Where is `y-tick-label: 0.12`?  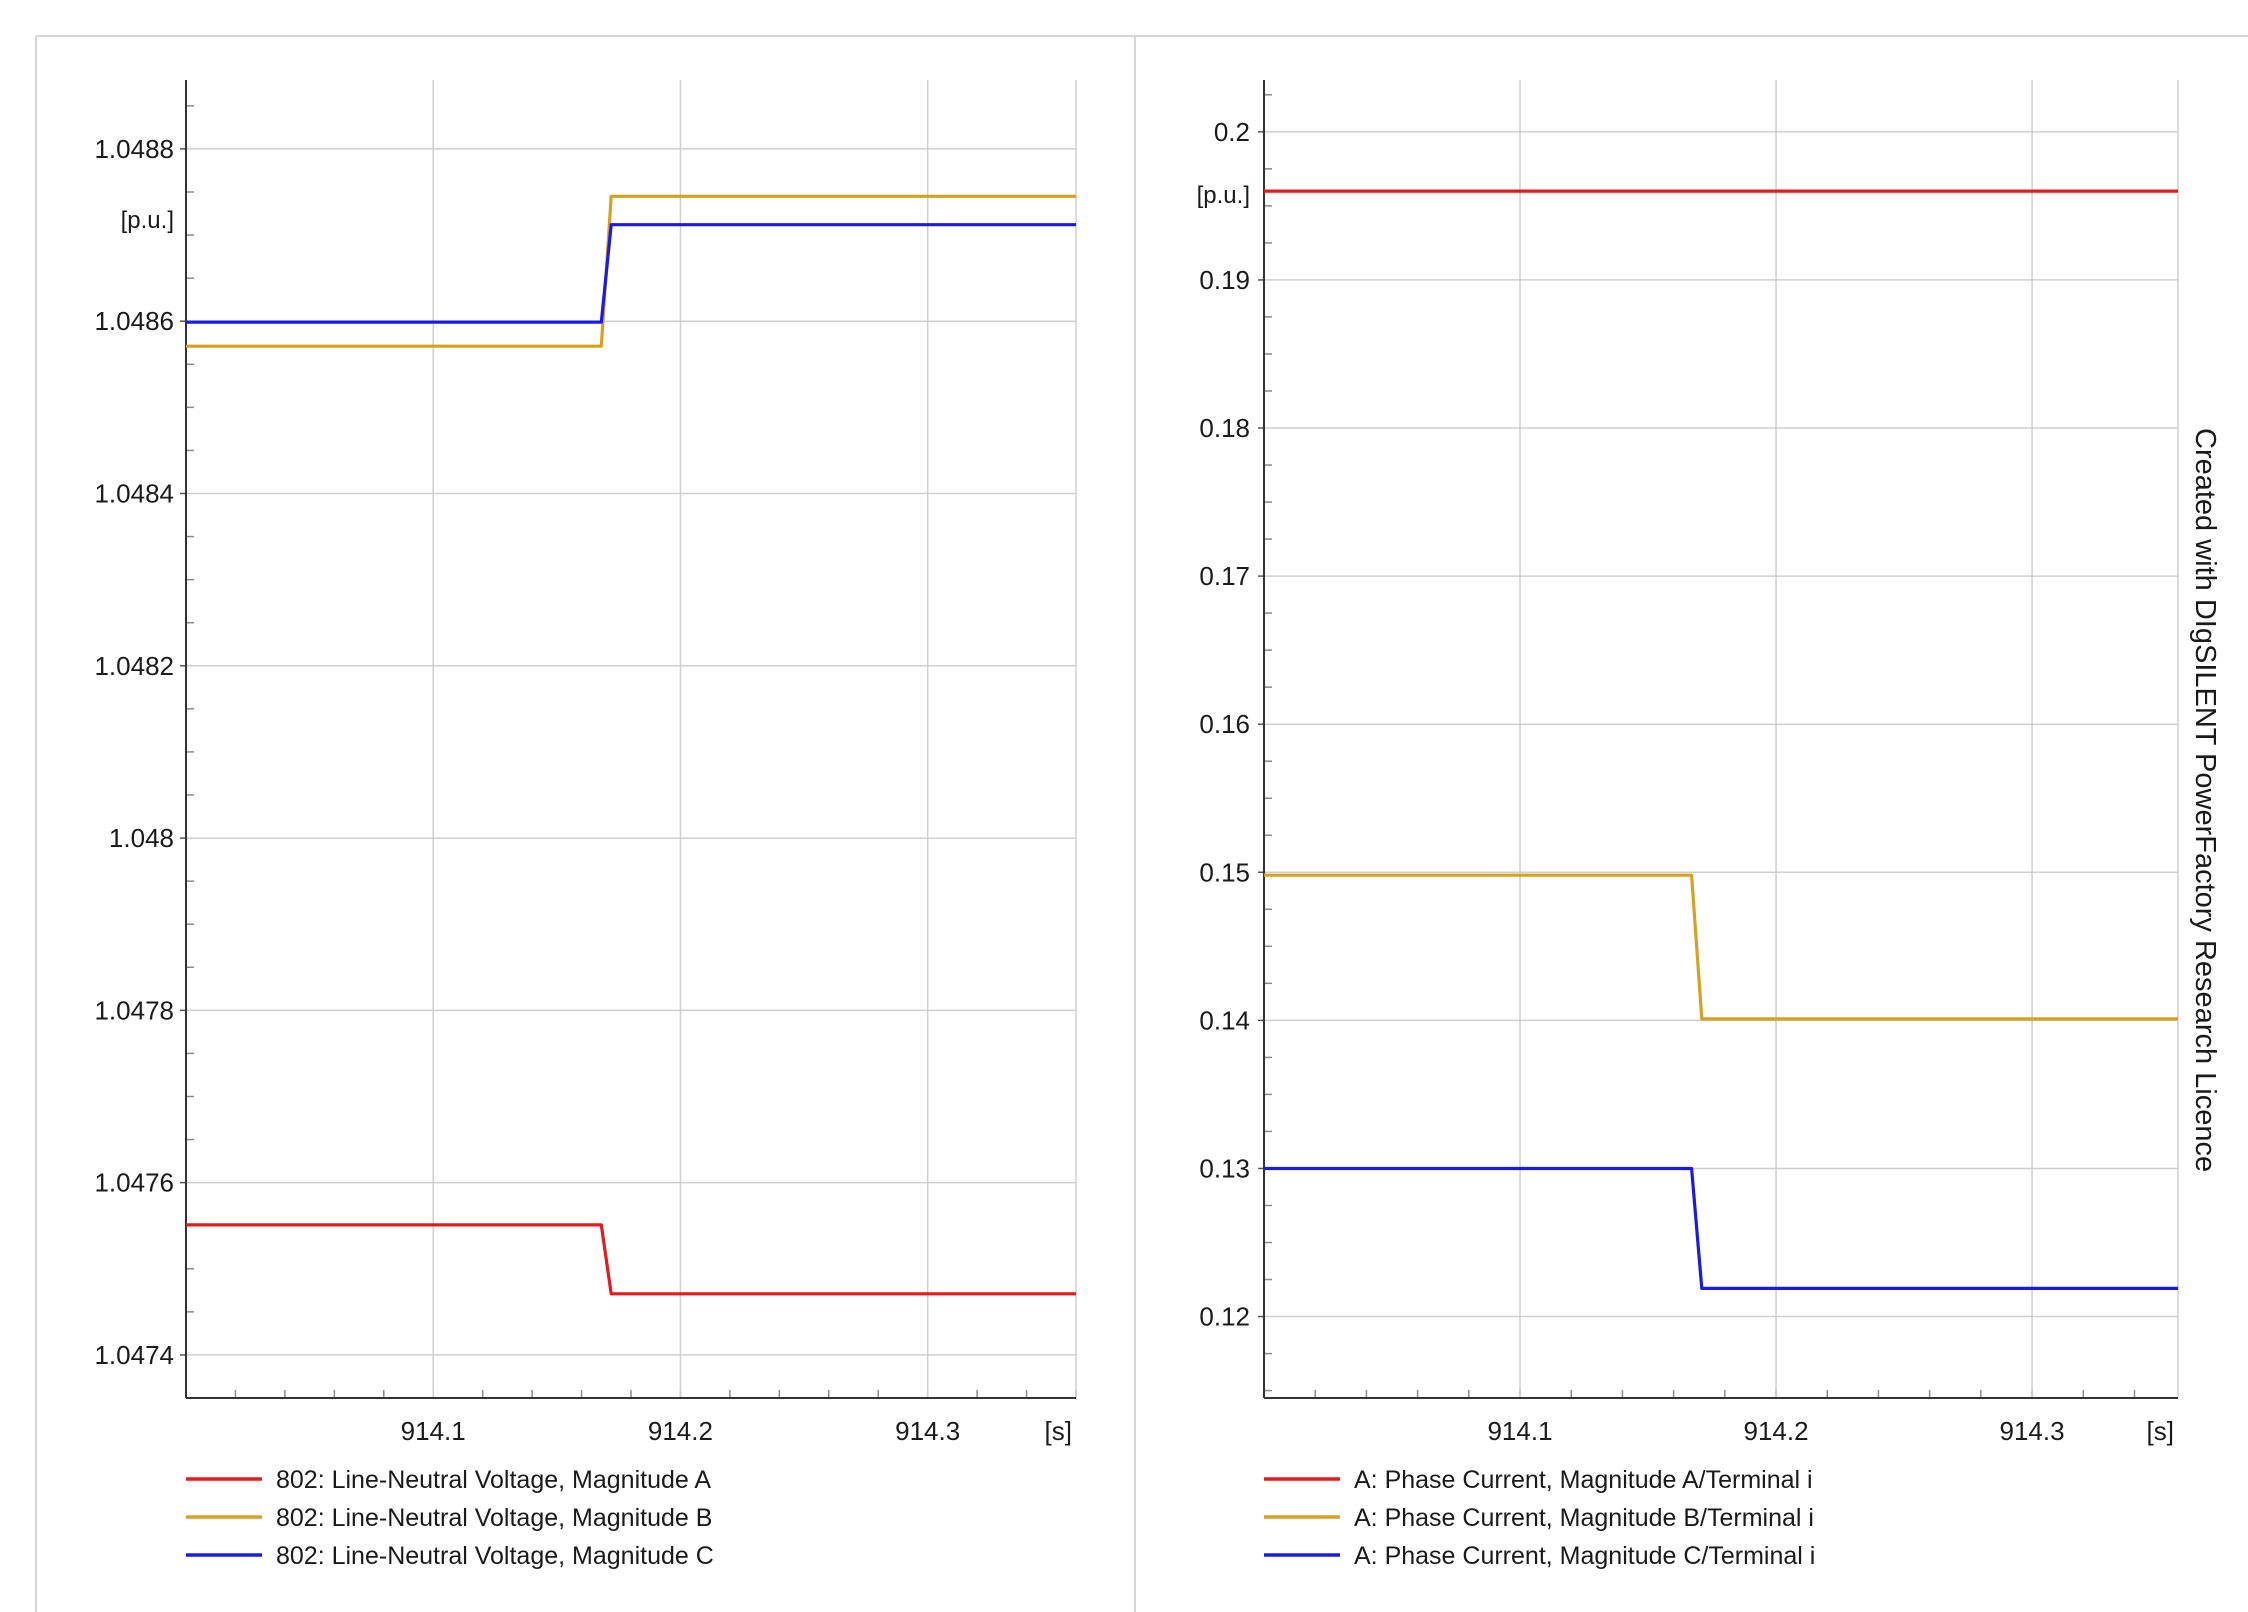
y-tick-label: 0.12 is located at coordinates (1224, 1317).